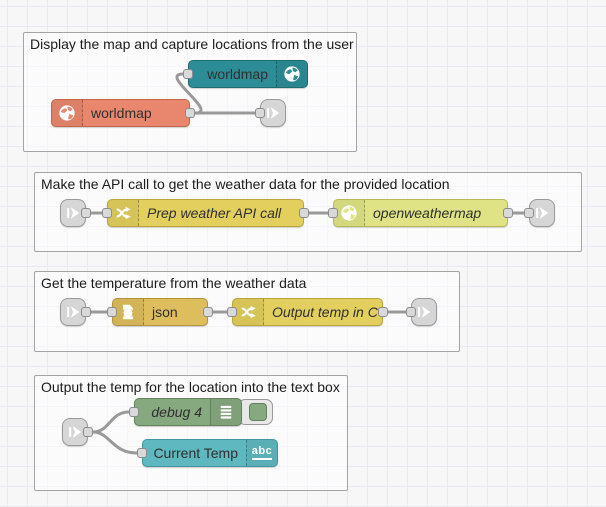 The width and height of the screenshot is (606, 507). I want to click on node-json: { } json, so click(160, 312).